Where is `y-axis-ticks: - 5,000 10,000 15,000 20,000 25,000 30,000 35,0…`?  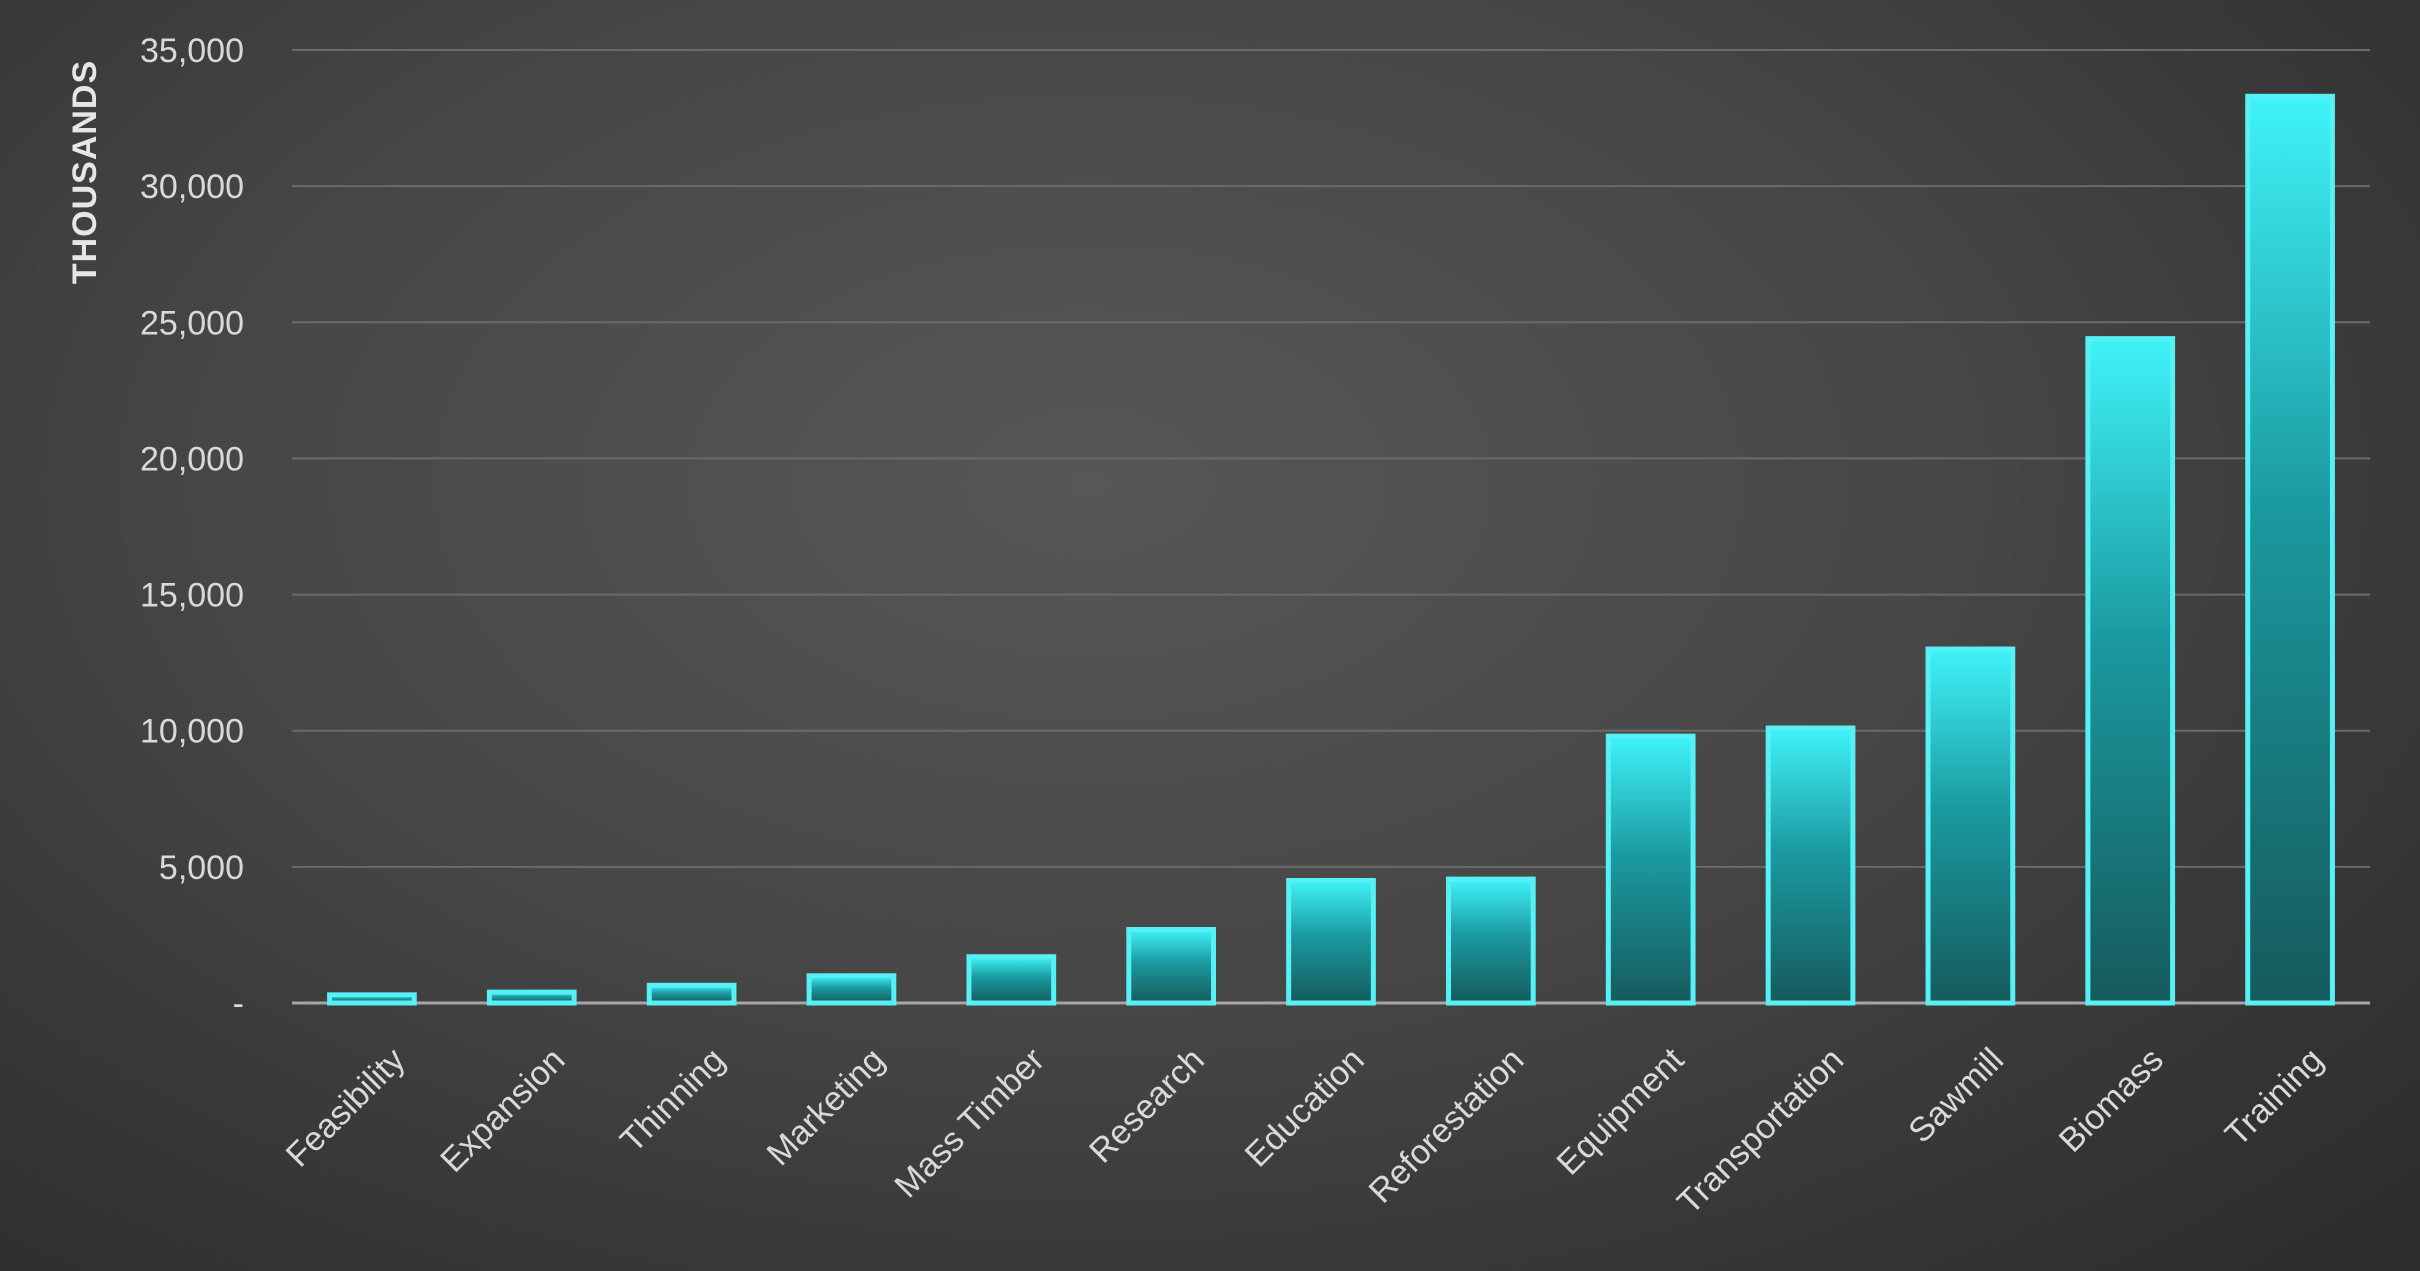 y-axis-ticks: - 5,000 10,000 15,000 20,000 25,000 30,000 35,0… is located at coordinates (192, 527).